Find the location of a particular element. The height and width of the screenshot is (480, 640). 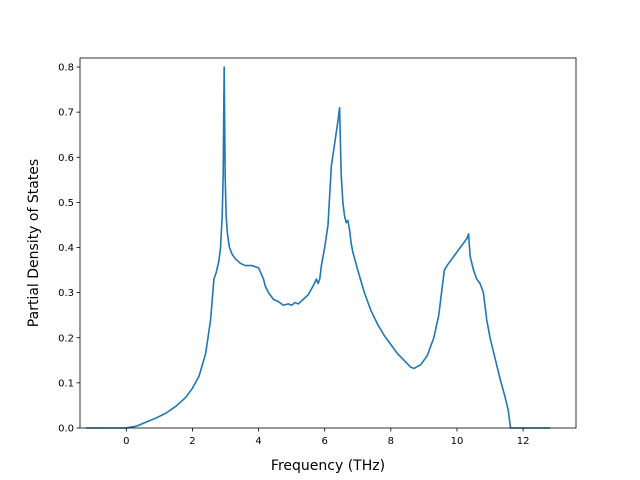

x-tick-label: 2 is located at coordinates (192, 441).